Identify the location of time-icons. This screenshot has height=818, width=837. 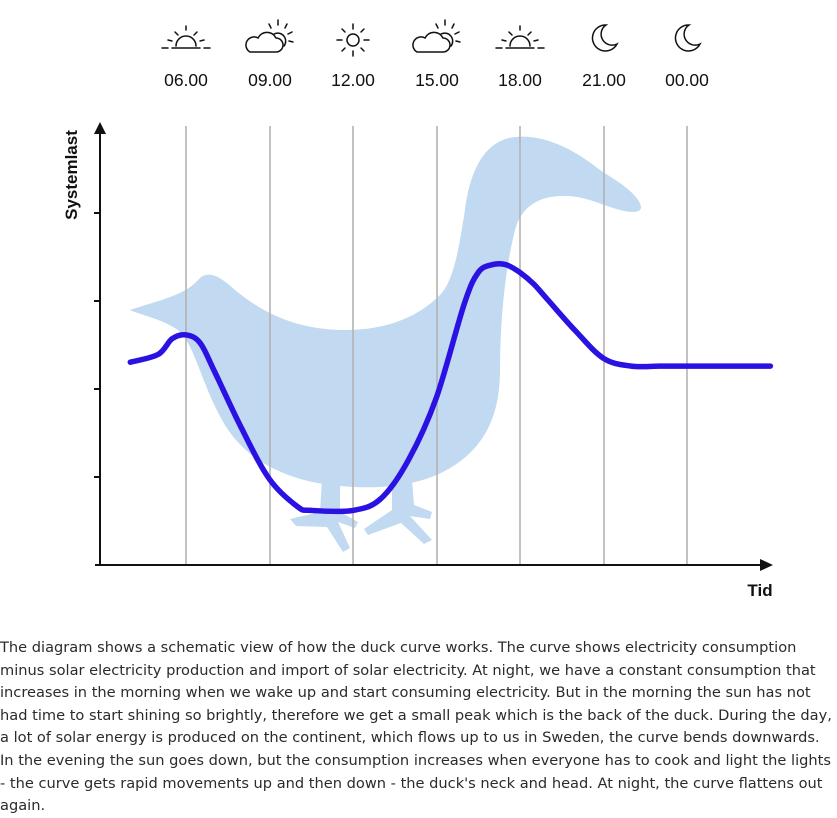
(431, 38).